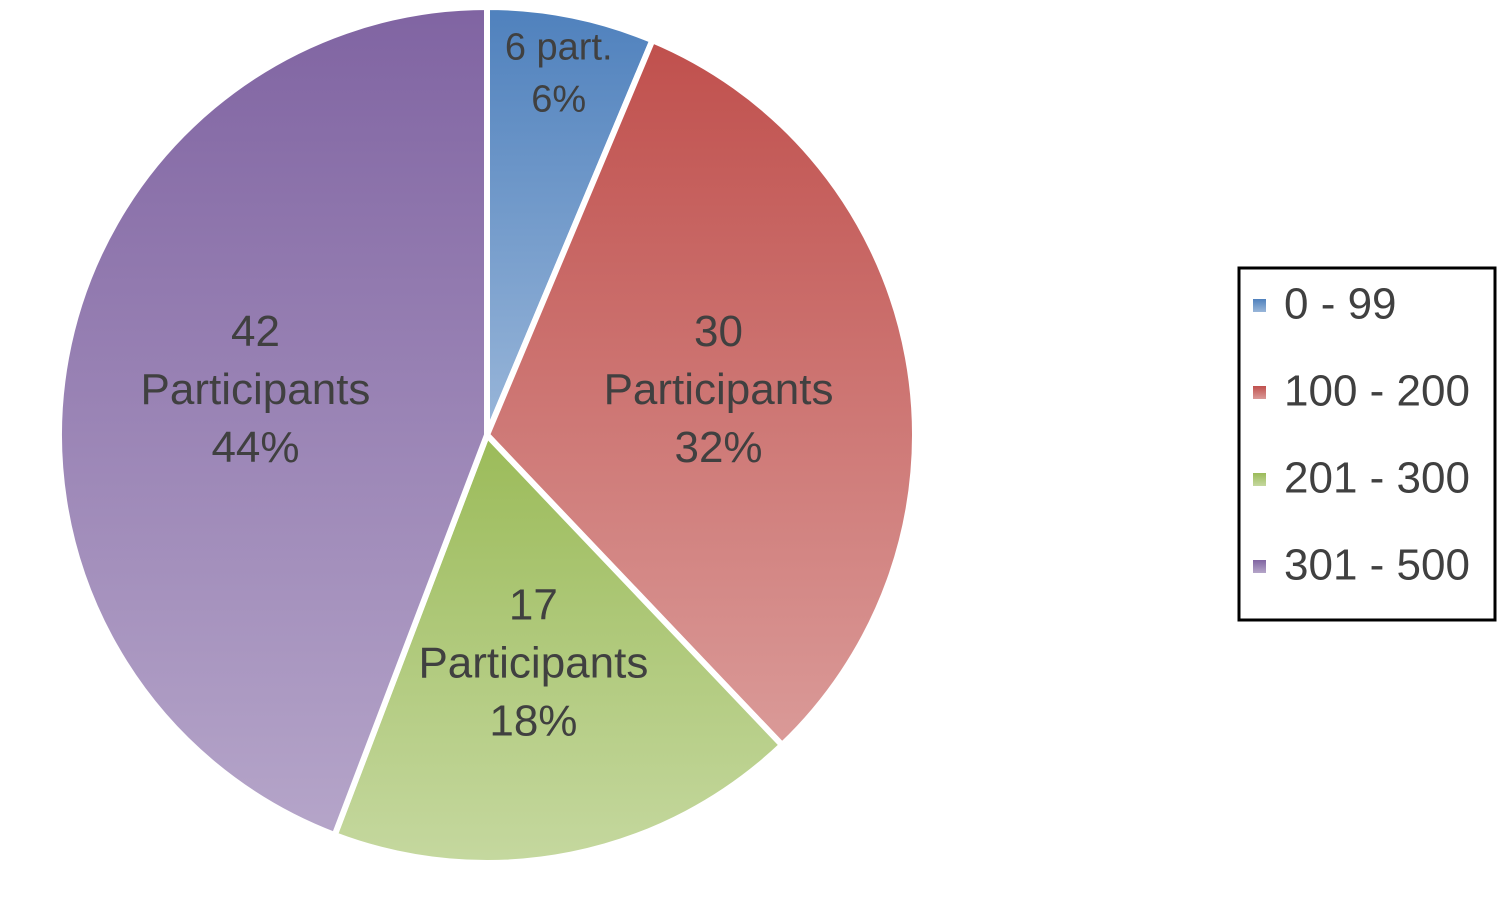 This screenshot has height=898, width=1497. What do you see at coordinates (1377, 391) in the screenshot?
I see `legend-label: 100 - 200` at bounding box center [1377, 391].